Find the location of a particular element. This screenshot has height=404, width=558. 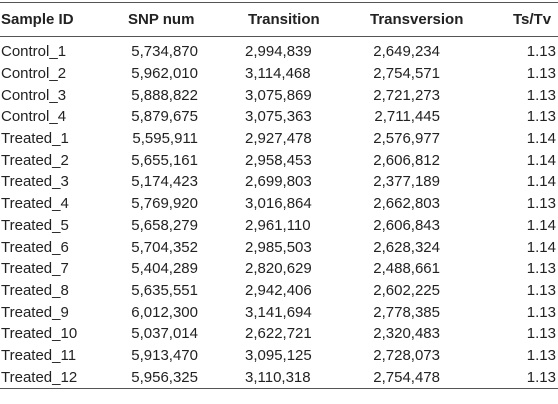

value-cell: 5,037,014 is located at coordinates (164, 334).